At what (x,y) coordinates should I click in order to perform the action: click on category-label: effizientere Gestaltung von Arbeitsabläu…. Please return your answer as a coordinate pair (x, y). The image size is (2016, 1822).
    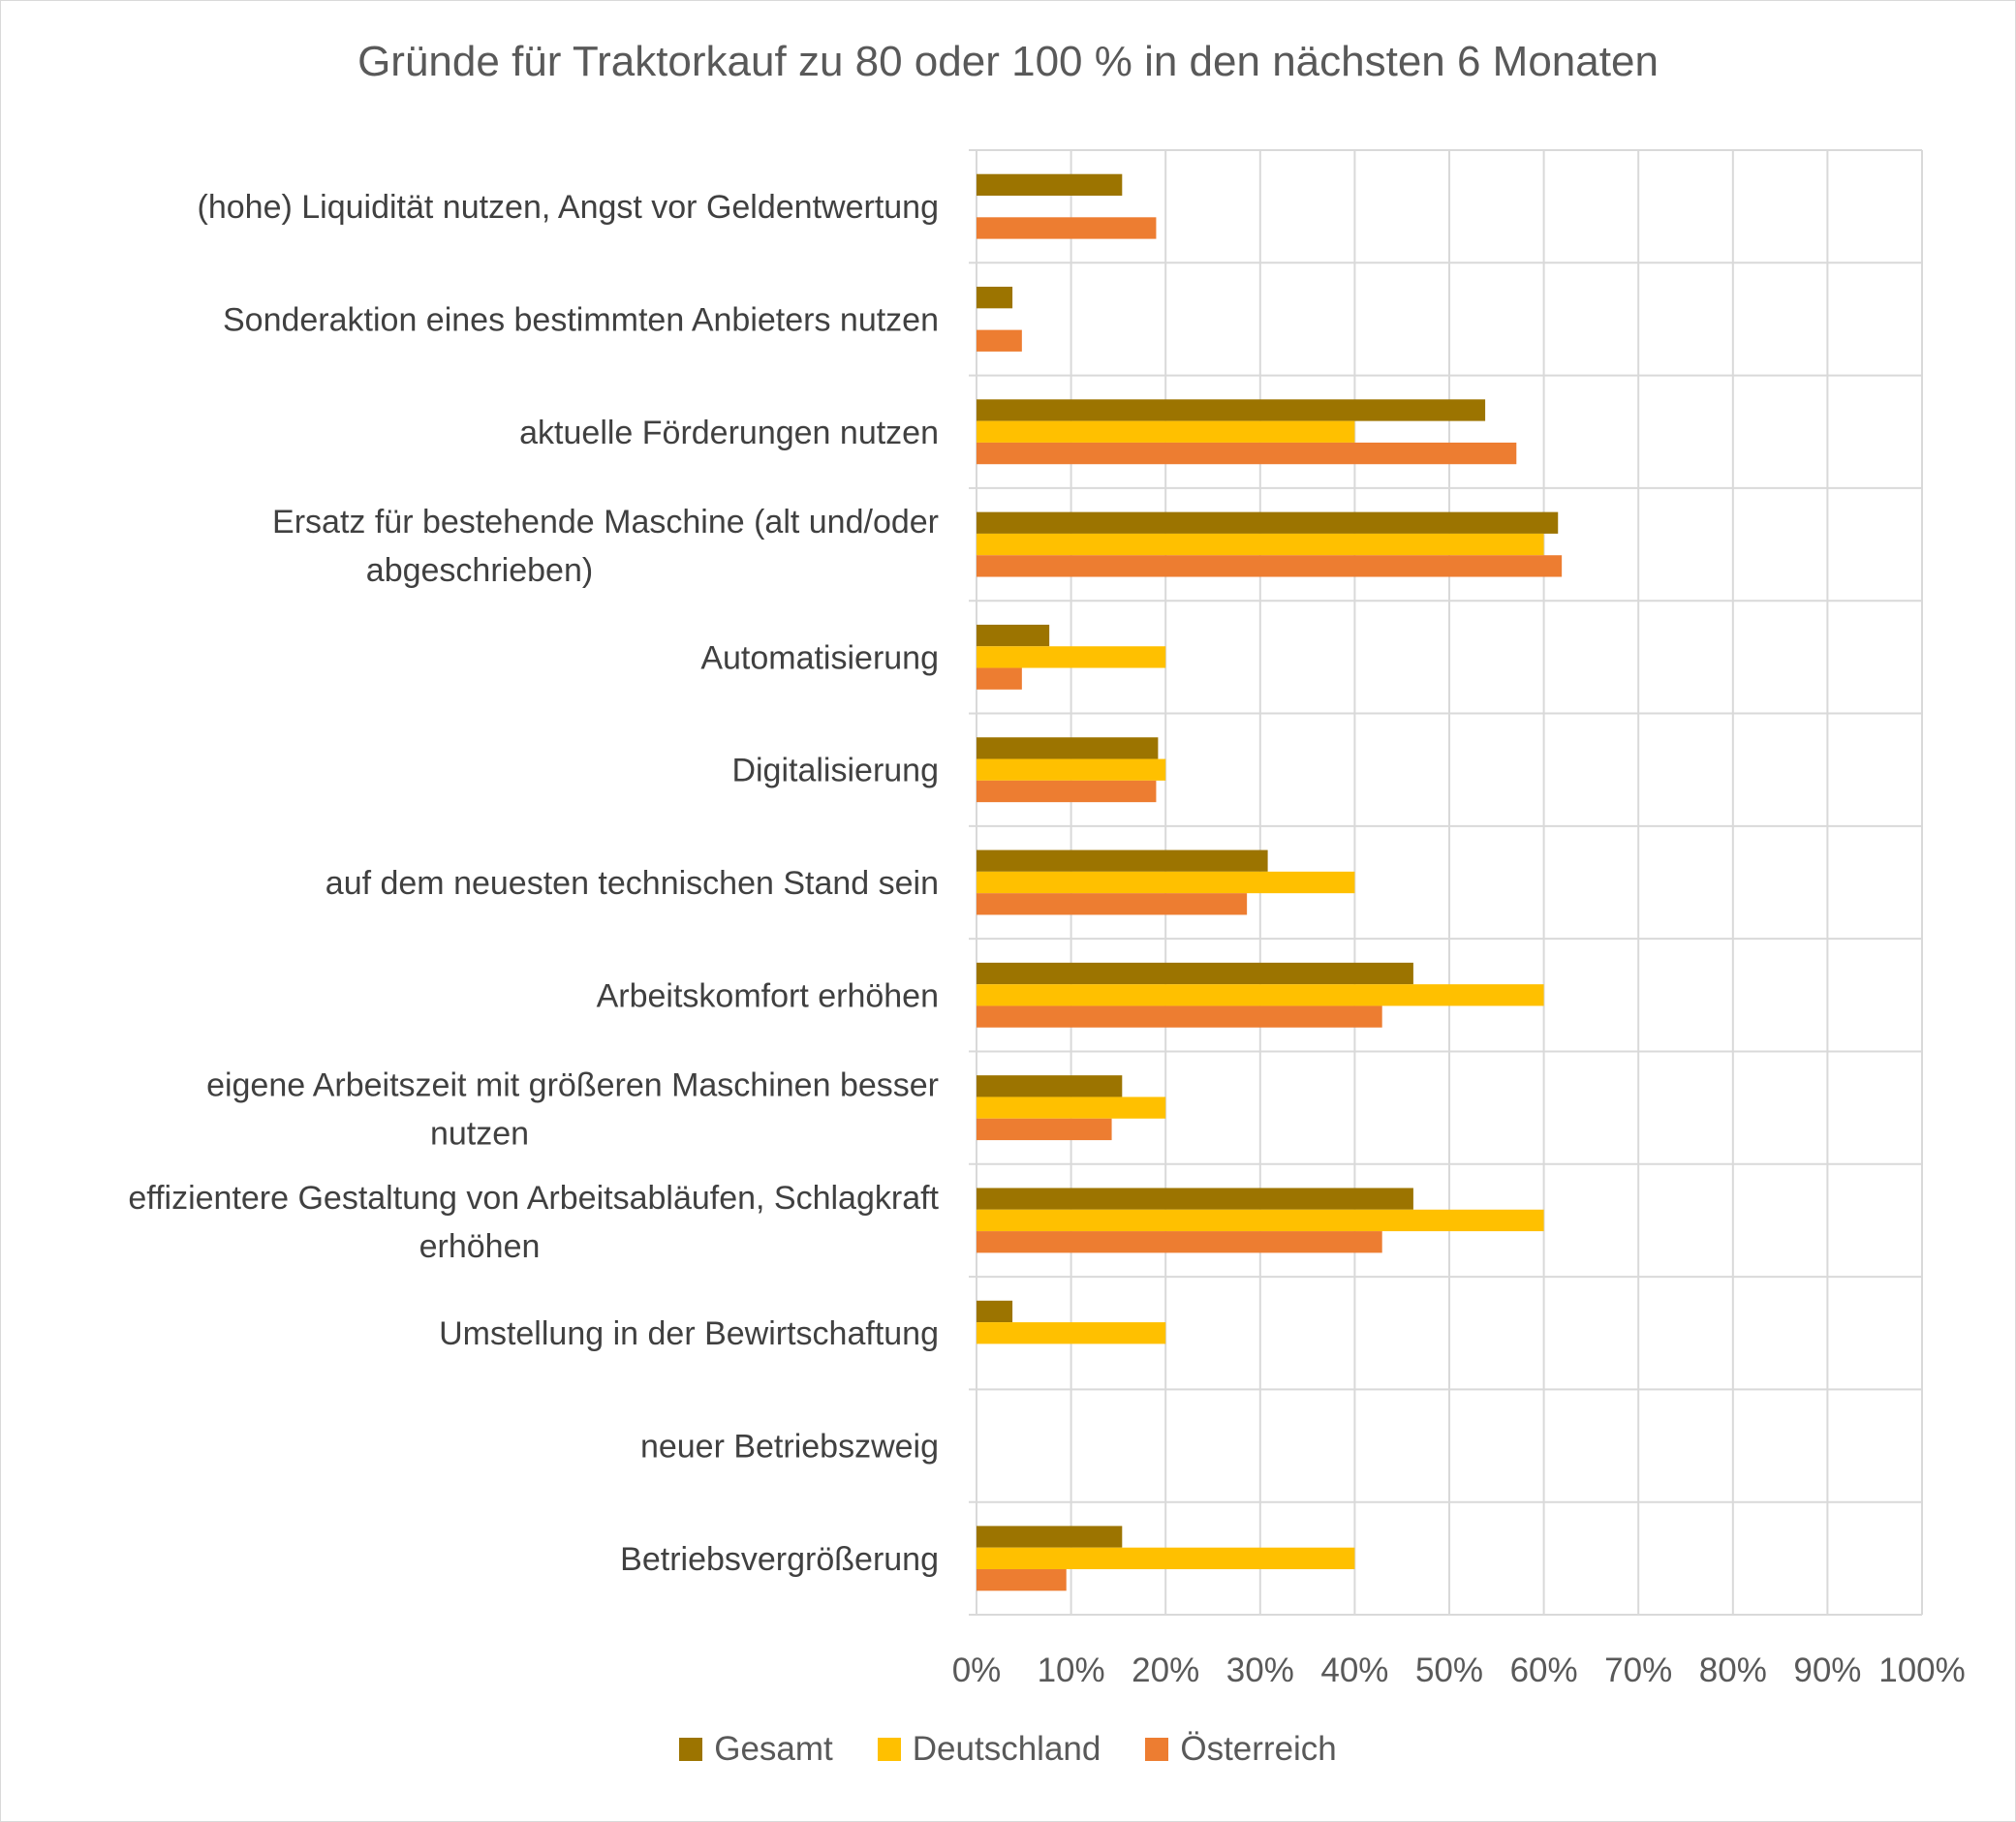
    Looking at the image, I should click on (533, 1198).